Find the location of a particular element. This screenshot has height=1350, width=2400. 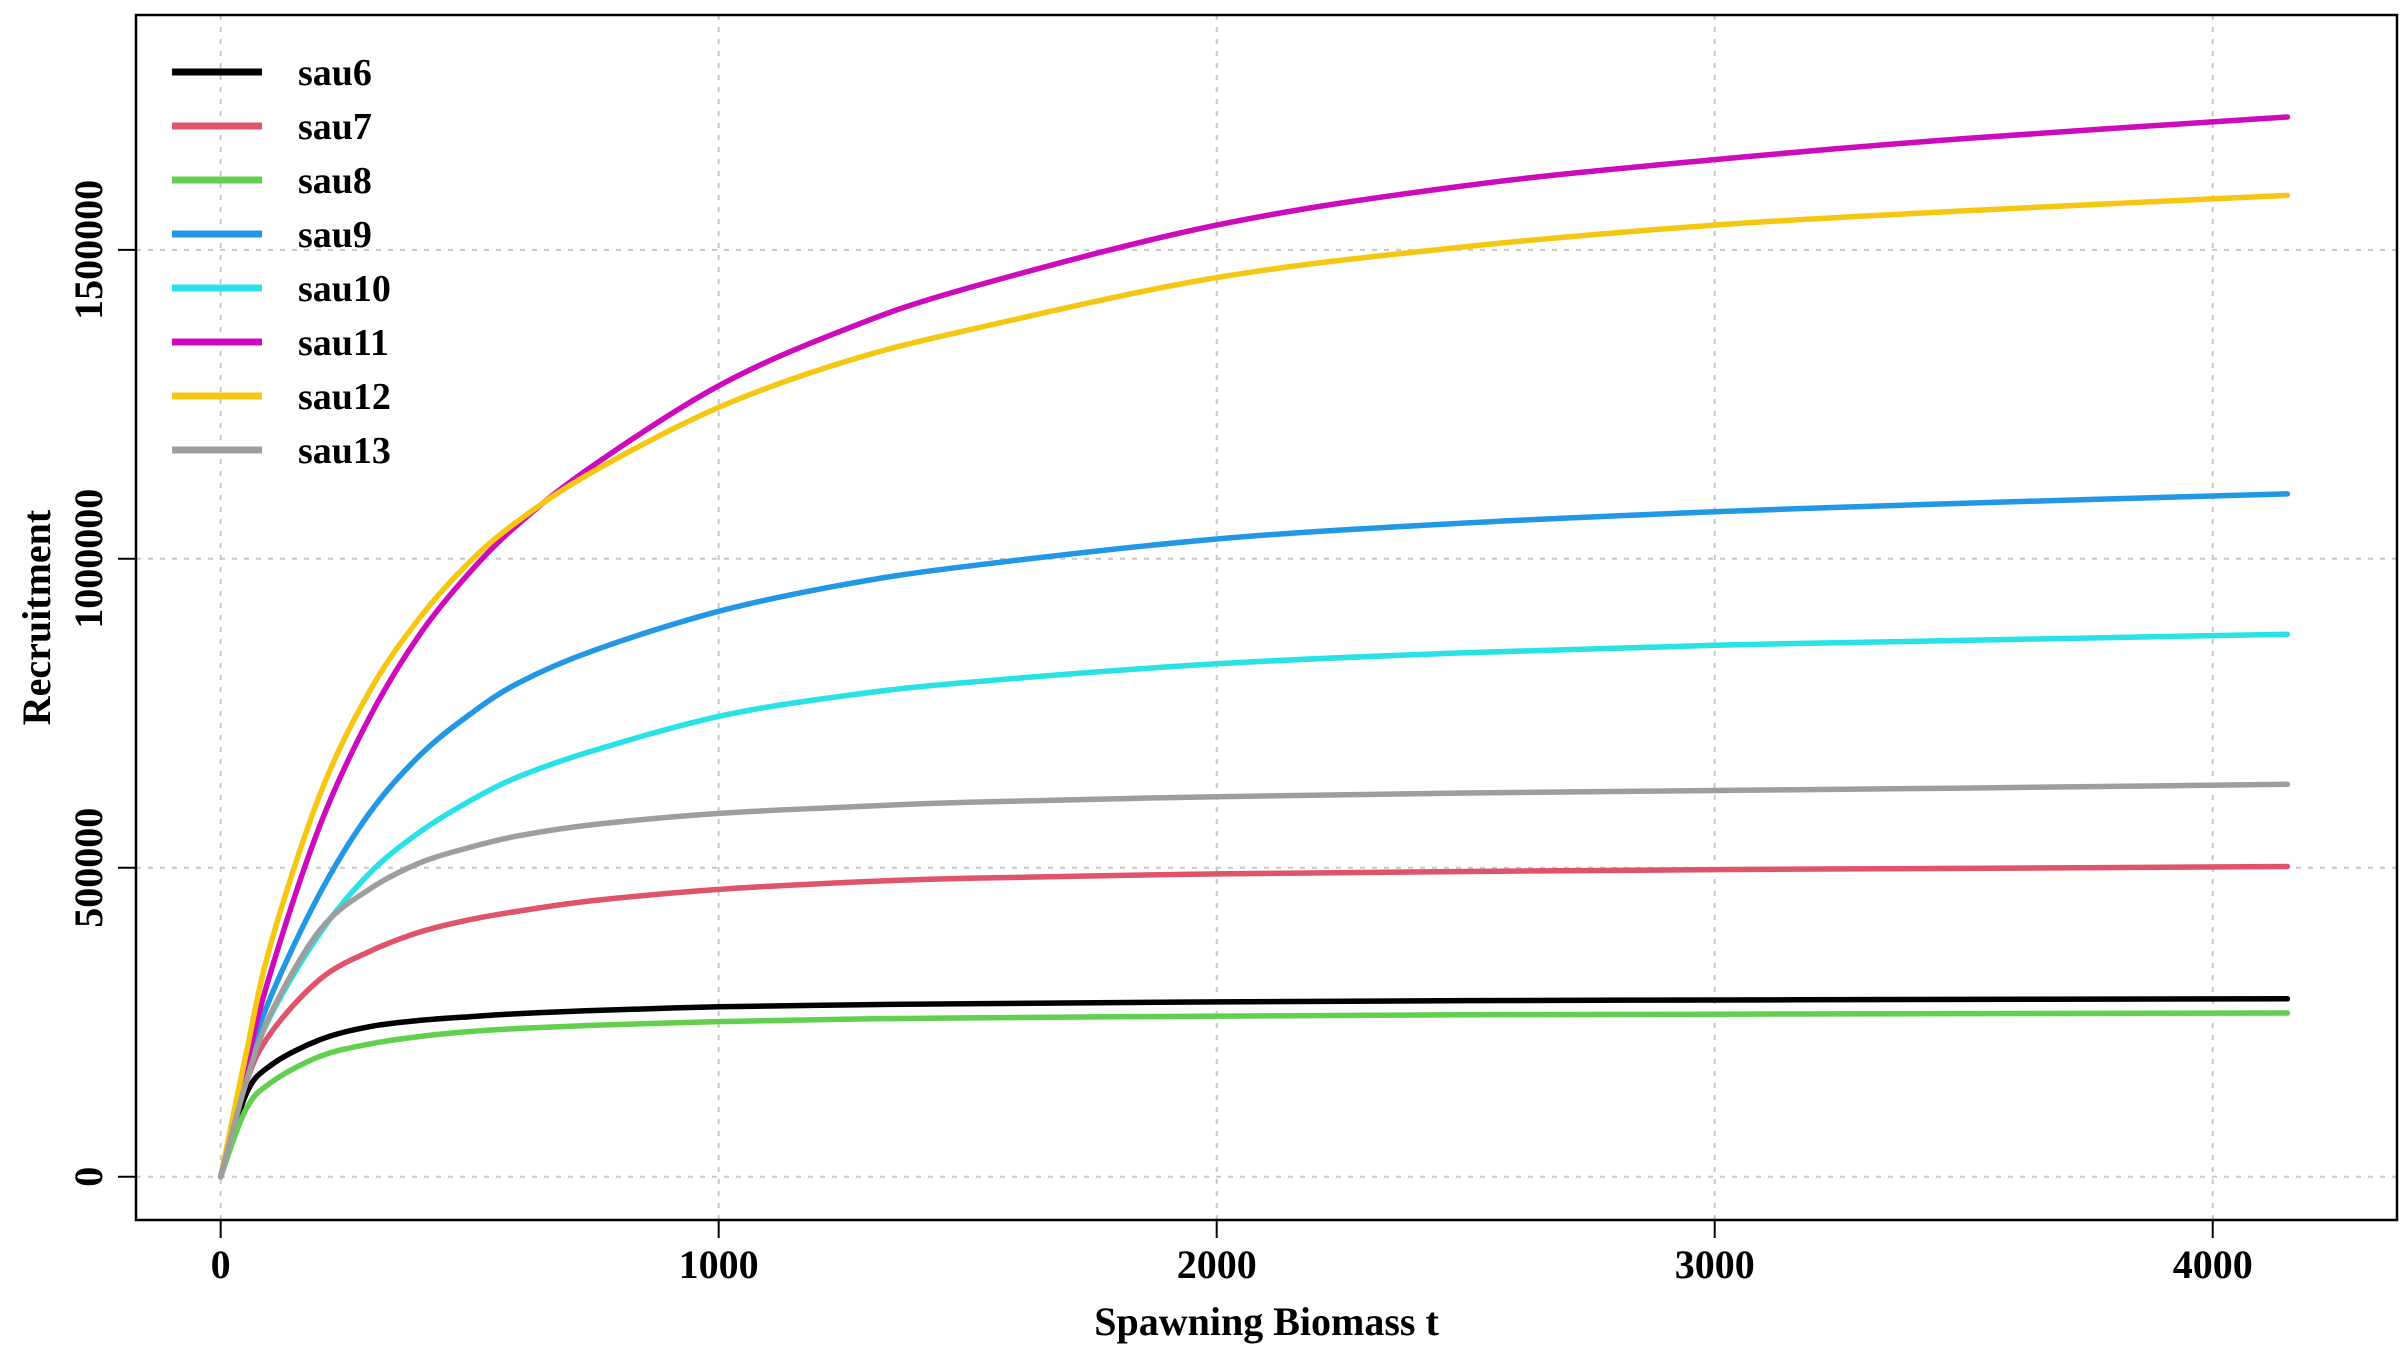

legend-label-sau8: sau8 is located at coordinates (335, 181).